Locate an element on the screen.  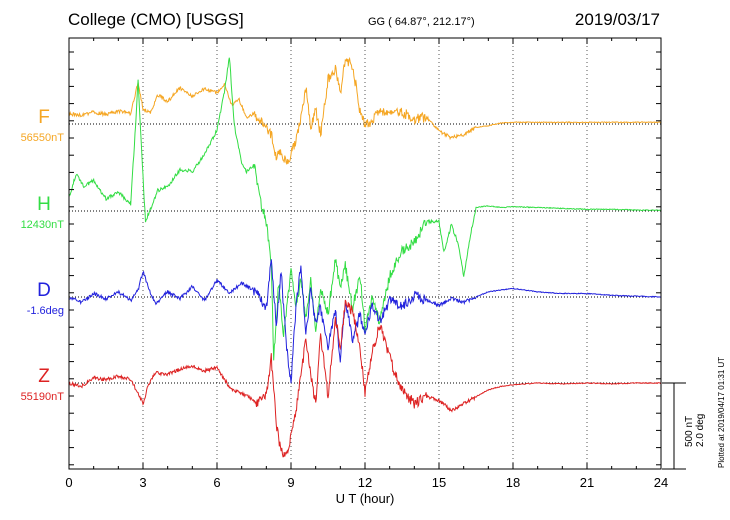
x-axis-title: U T (hour) is located at coordinates (365, 498).